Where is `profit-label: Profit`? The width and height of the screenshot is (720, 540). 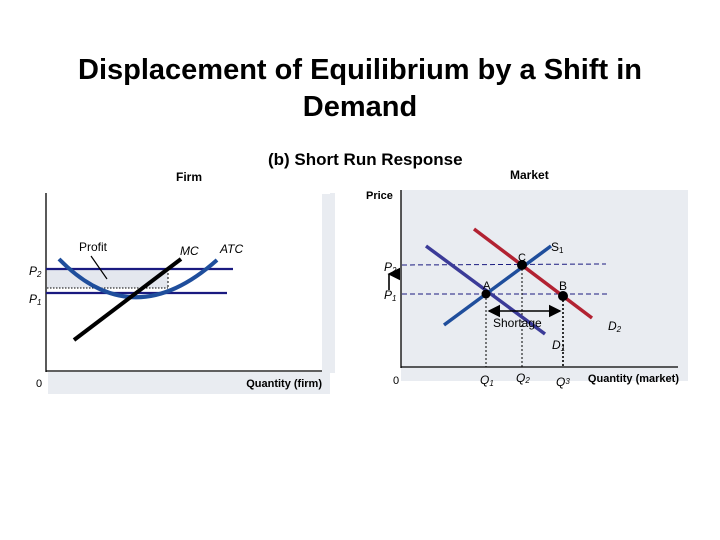 profit-label: Profit is located at coordinates (93, 247).